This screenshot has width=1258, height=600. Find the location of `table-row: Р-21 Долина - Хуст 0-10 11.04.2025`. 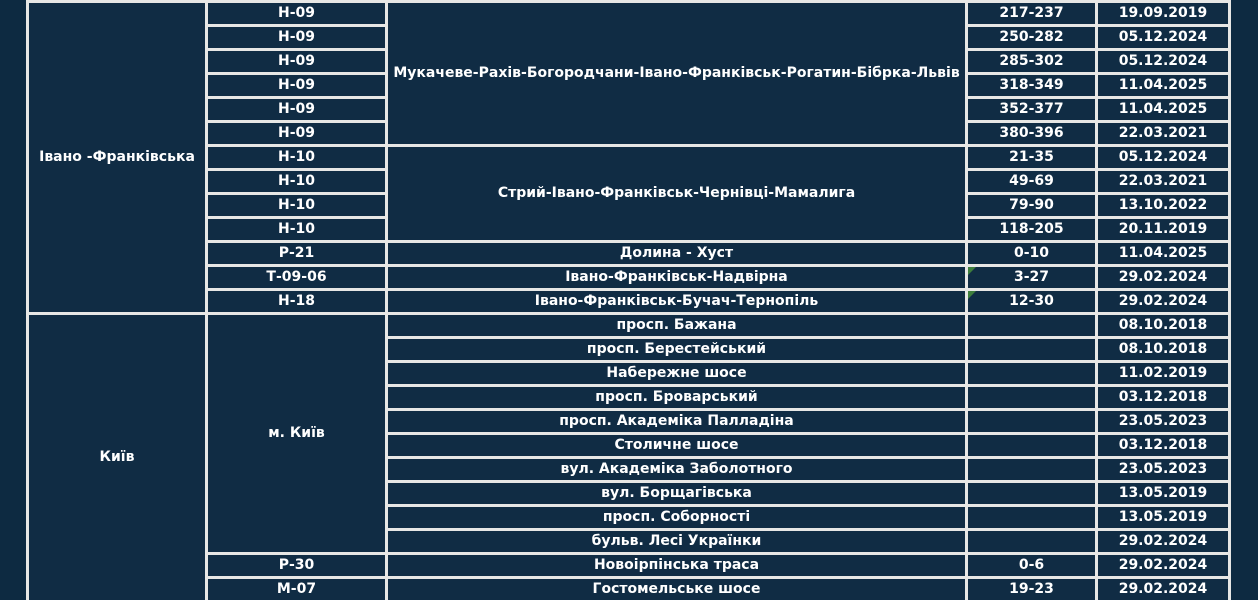

table-row: Р-21 Долина - Хуст 0-10 11.04.2025 is located at coordinates (629, 253).